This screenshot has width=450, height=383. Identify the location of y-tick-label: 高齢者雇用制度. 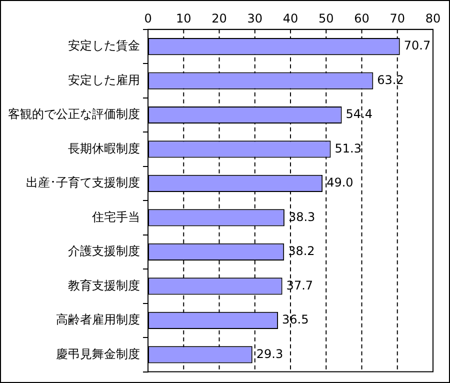
(98, 319).